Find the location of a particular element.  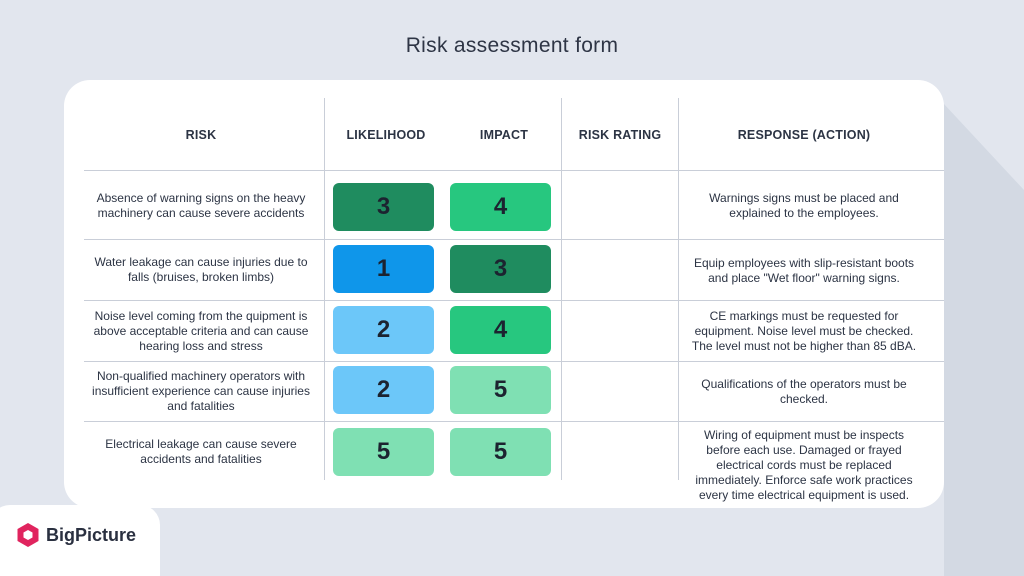

likelihood-score: 5 is located at coordinates (383, 452).